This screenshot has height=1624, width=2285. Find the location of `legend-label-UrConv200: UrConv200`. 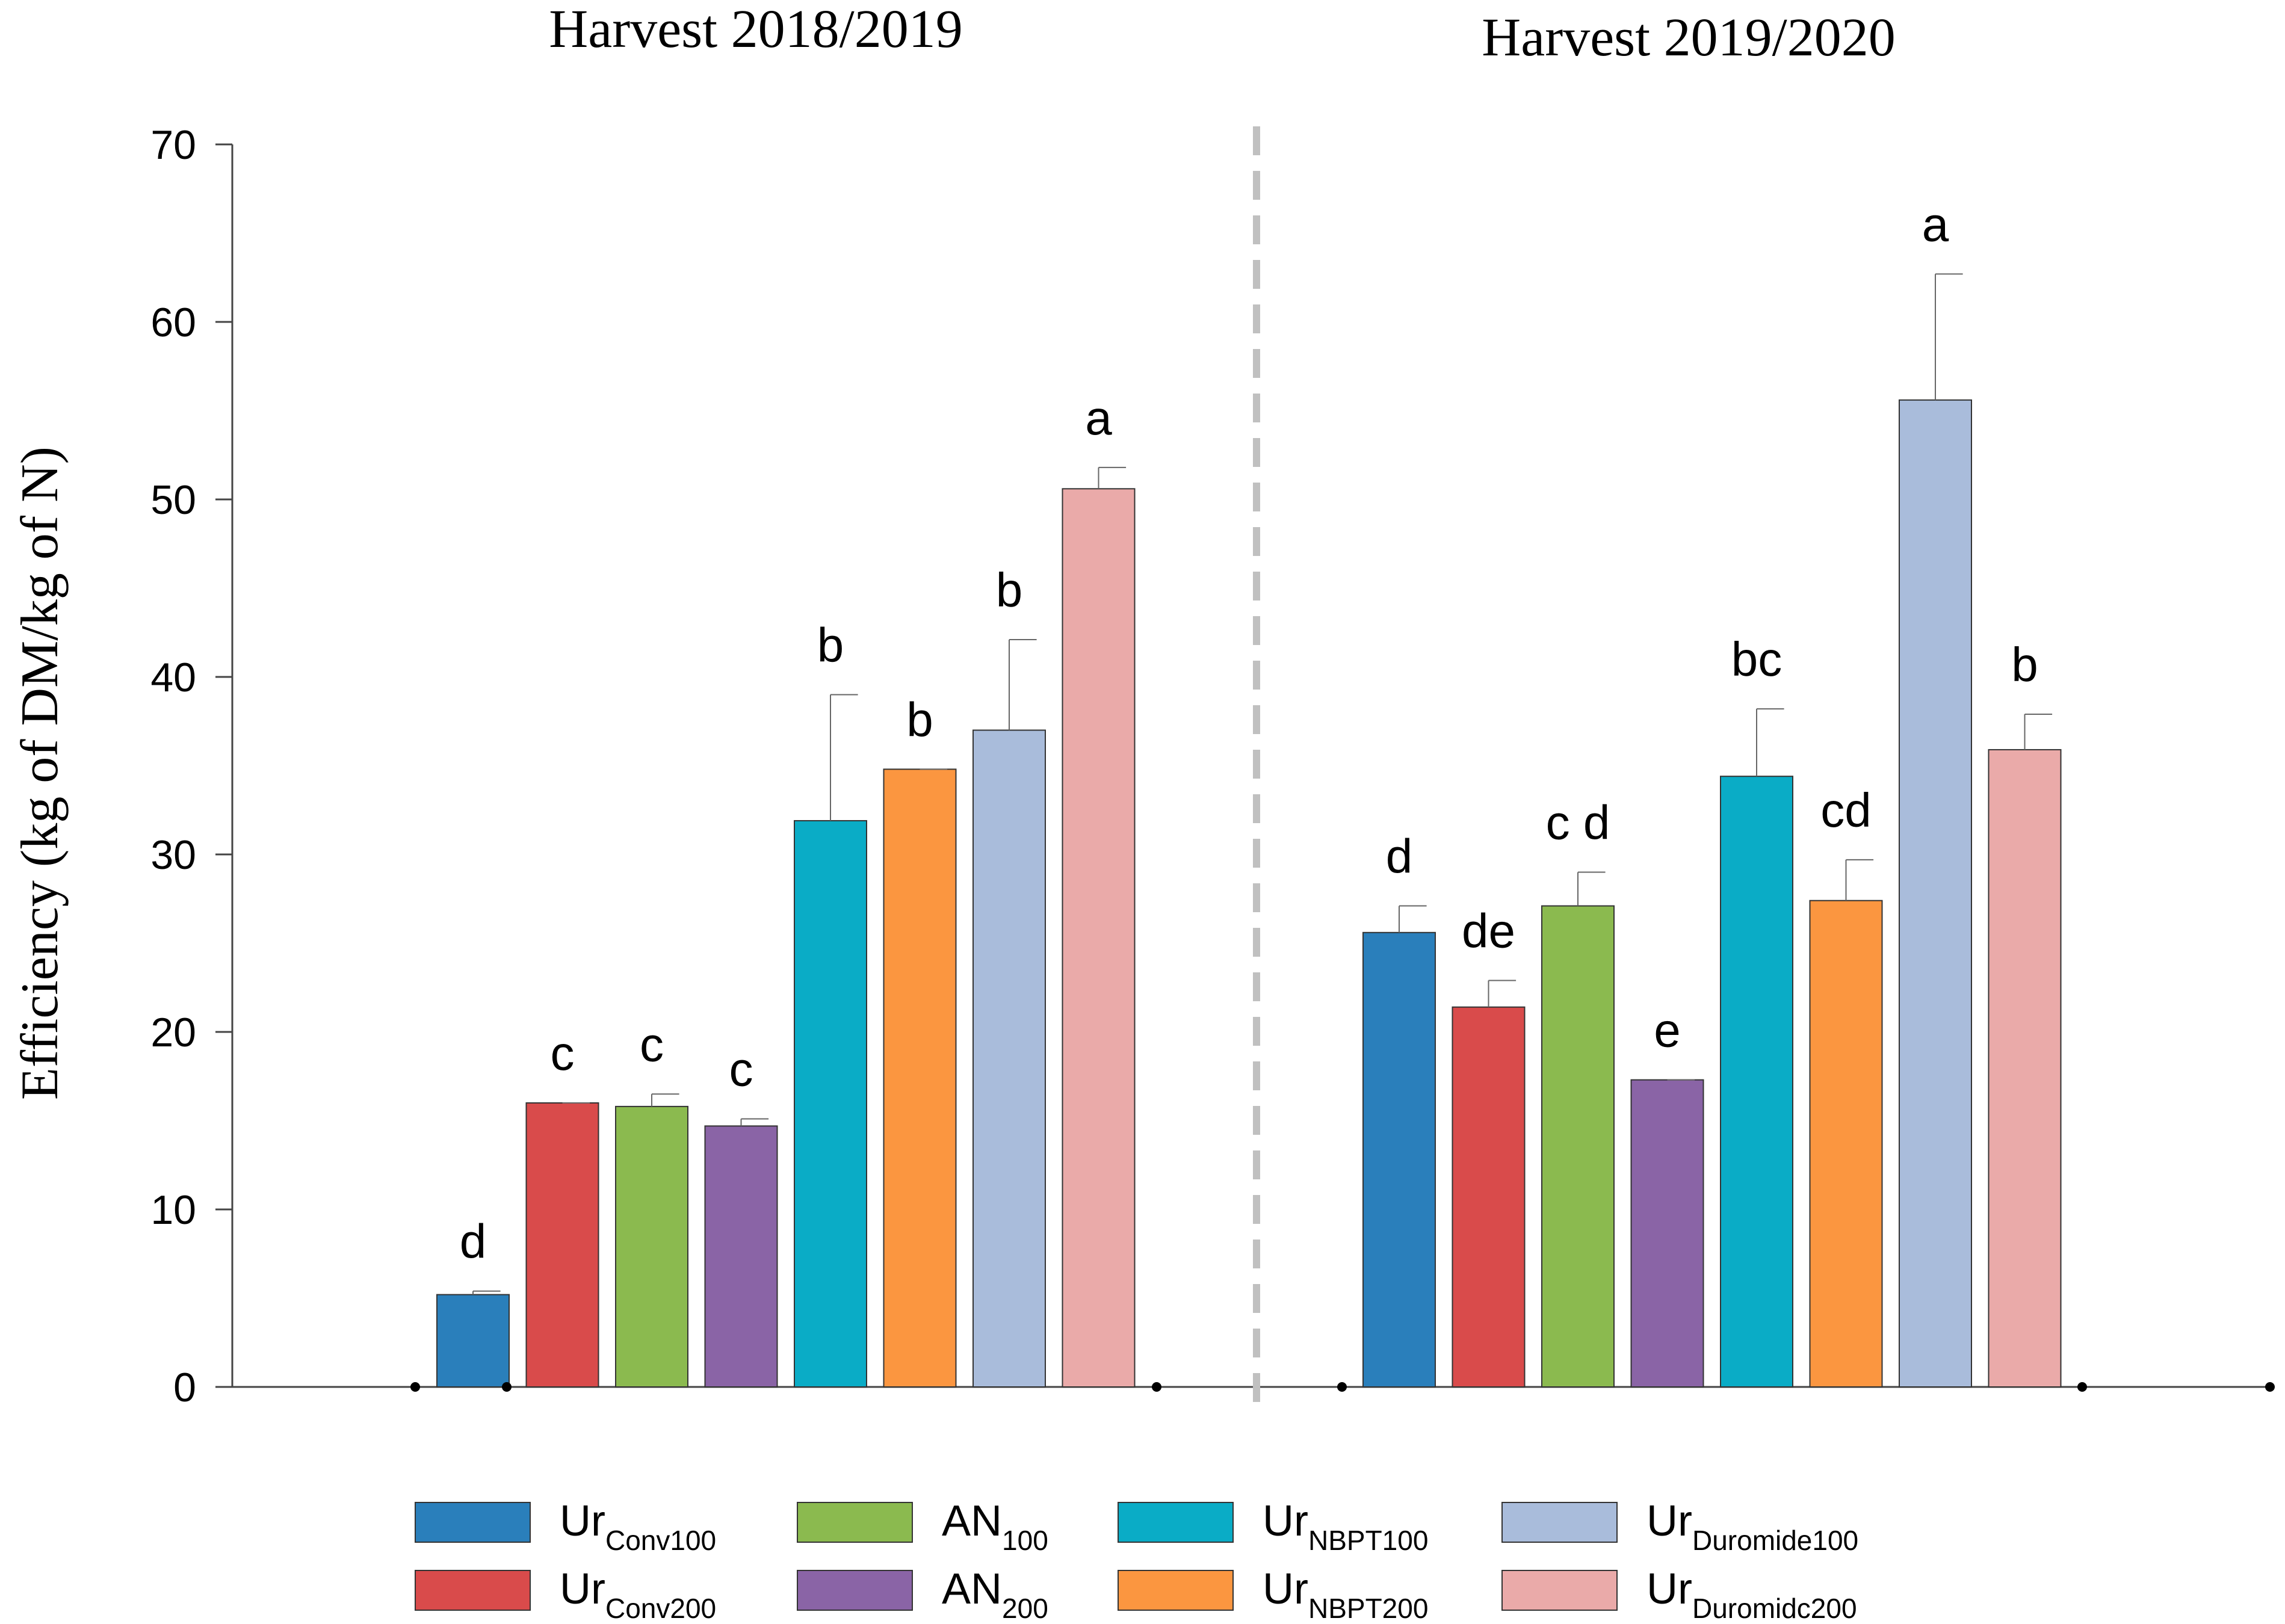

legend-label-UrConv200: UrConv200 is located at coordinates (638, 1594).